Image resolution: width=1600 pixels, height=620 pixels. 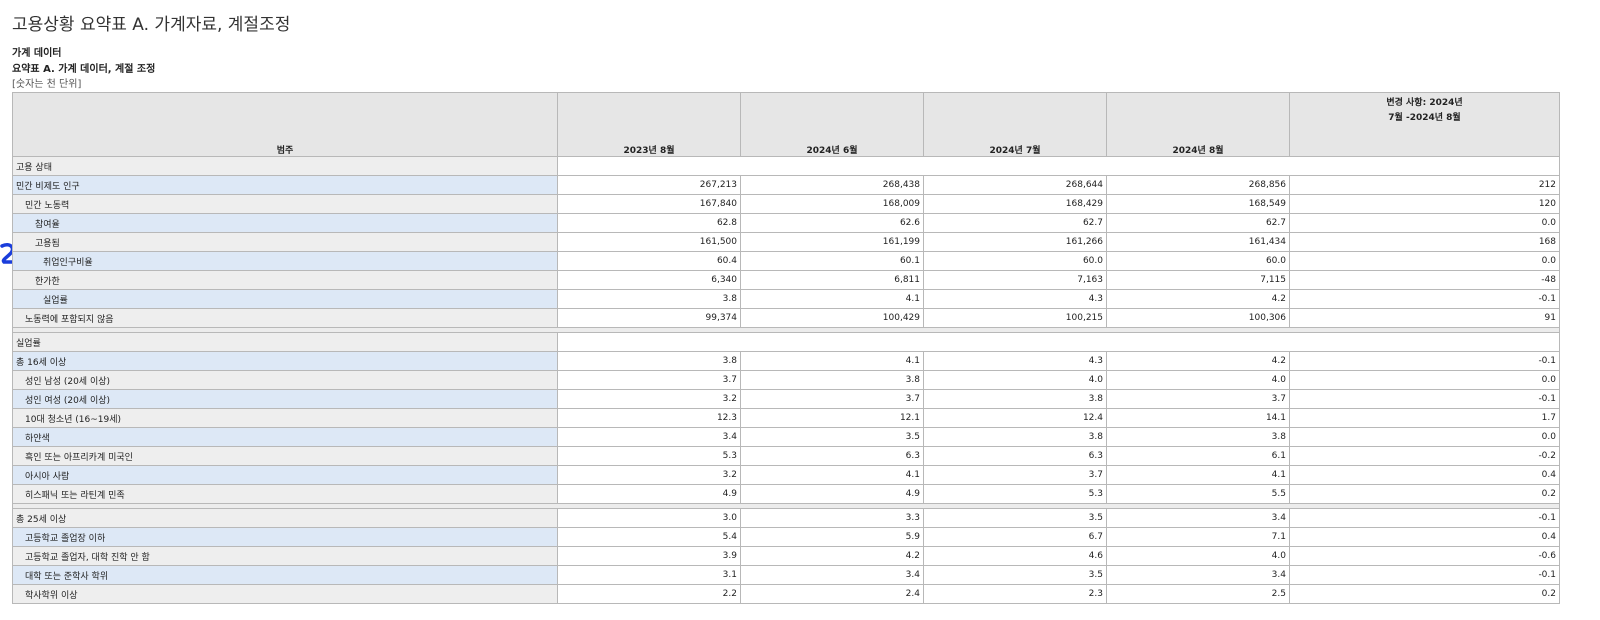 What do you see at coordinates (1198, 456) in the screenshot?
I see `value-cell: 6.1` at bounding box center [1198, 456].